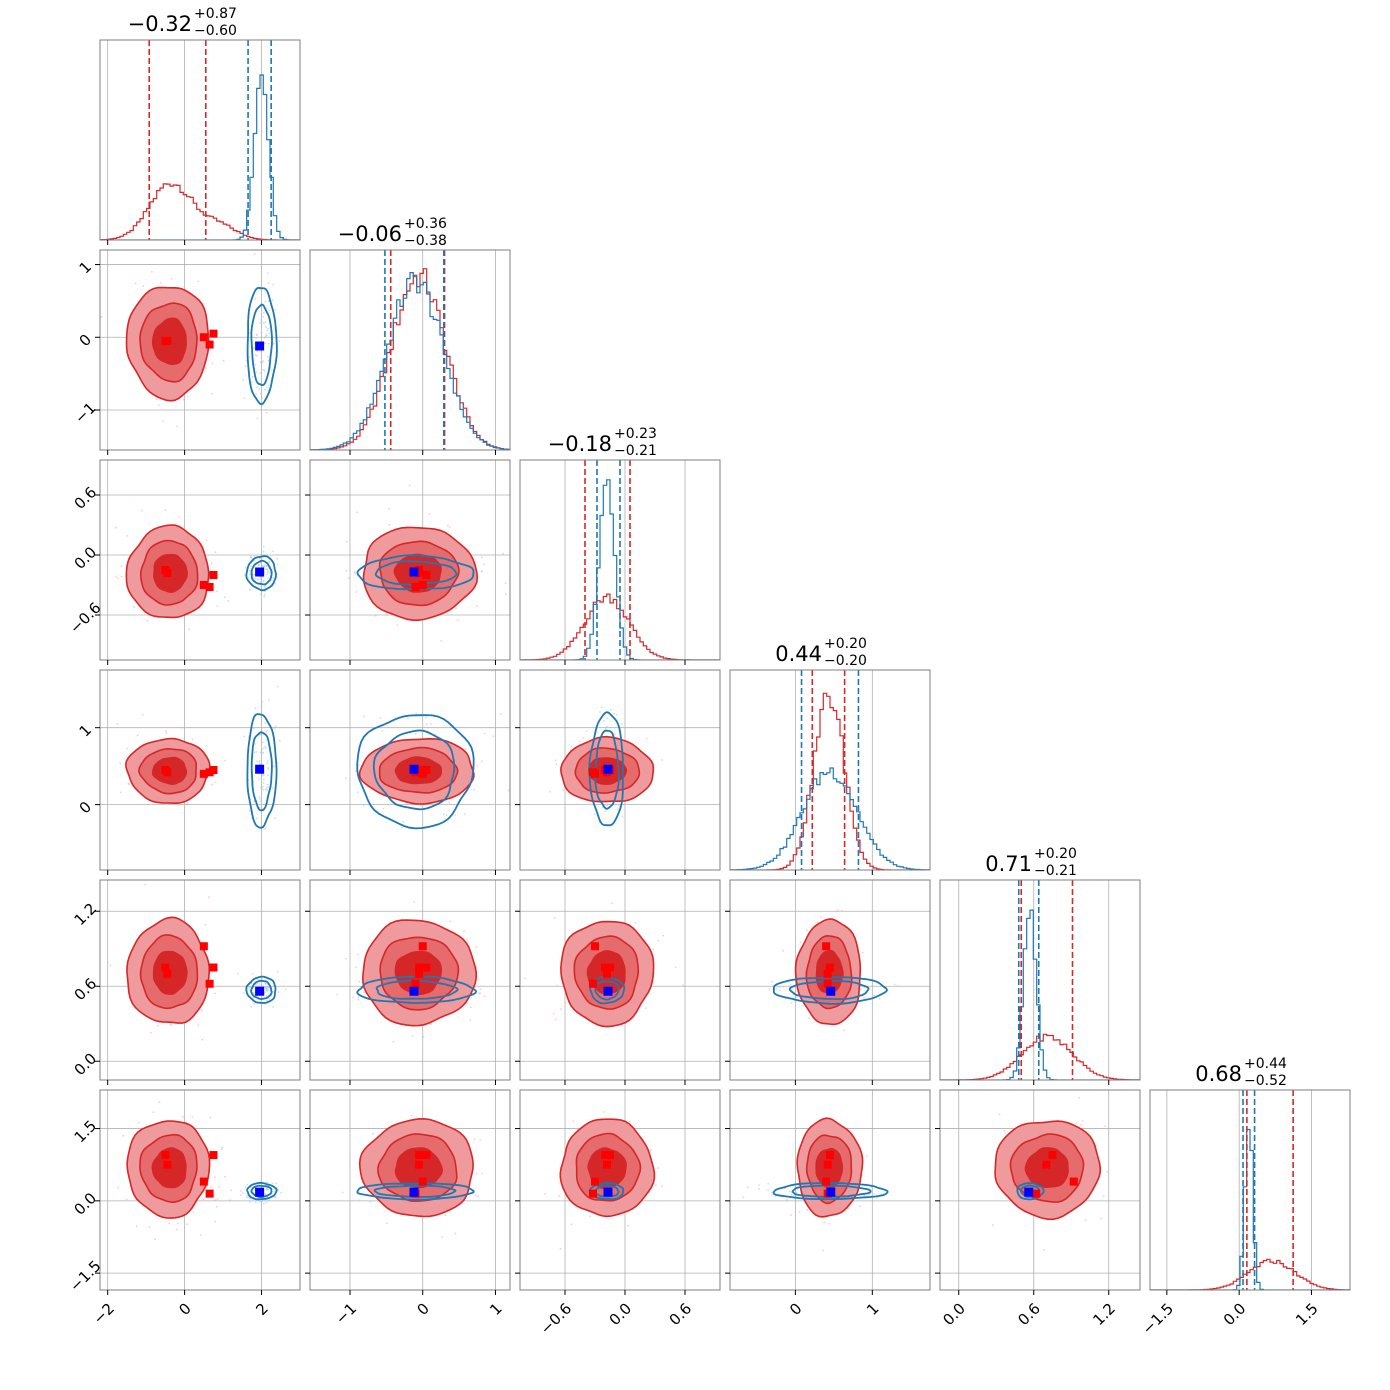 This screenshot has height=1390, width=1390. What do you see at coordinates (556, 1319) in the screenshot?
I see `x-tick-label: −0.6` at bounding box center [556, 1319].